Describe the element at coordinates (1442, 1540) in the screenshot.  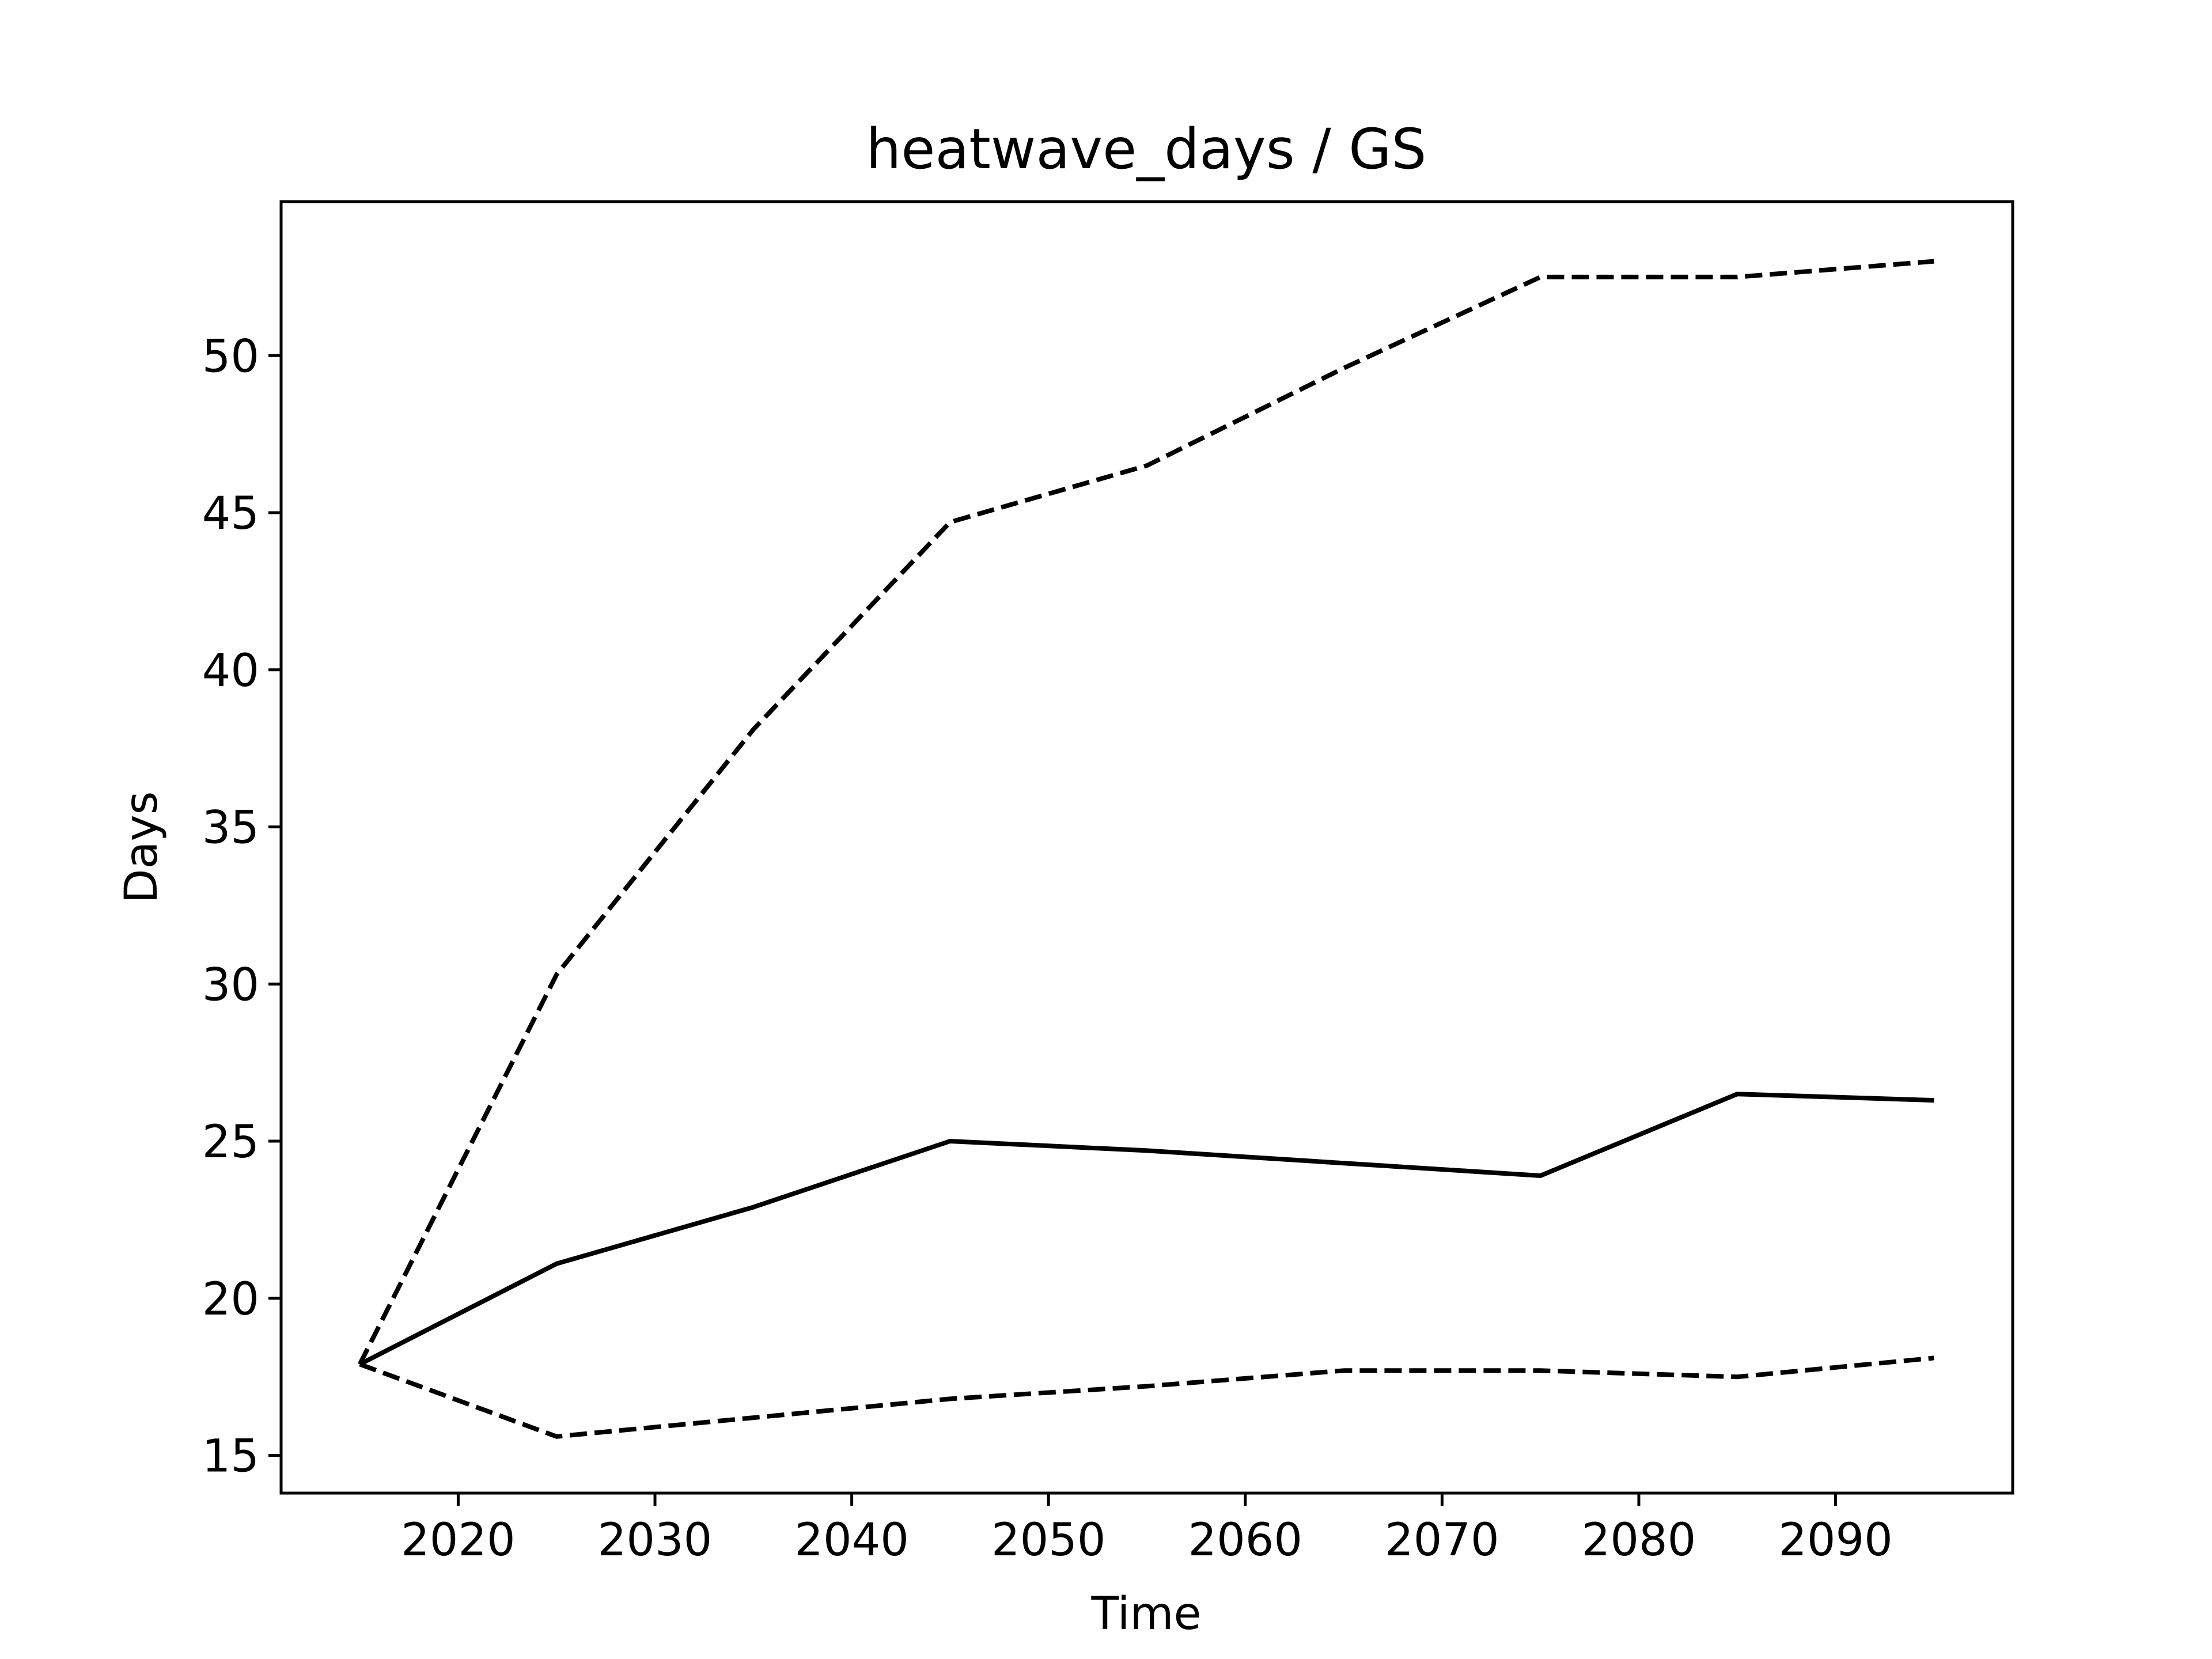
I see `x-tick-label: 2070` at that location.